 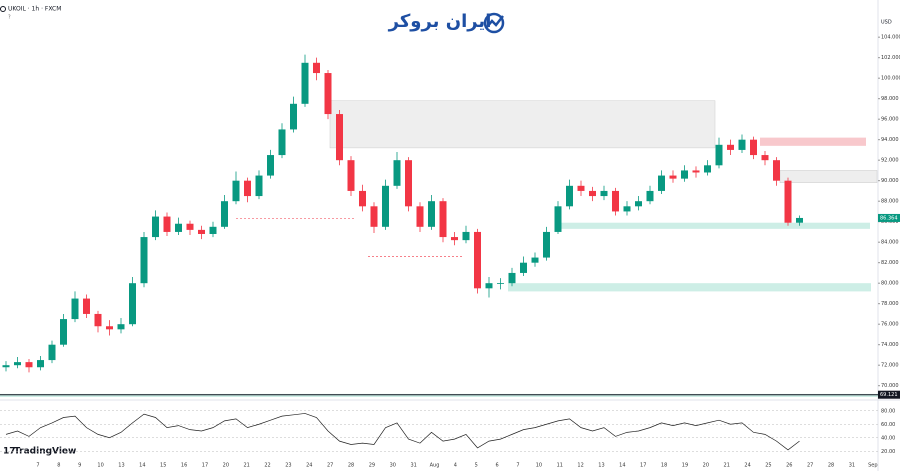 What do you see at coordinates (288, 466) in the screenshot?
I see `x-tick-label: 23` at bounding box center [288, 466].